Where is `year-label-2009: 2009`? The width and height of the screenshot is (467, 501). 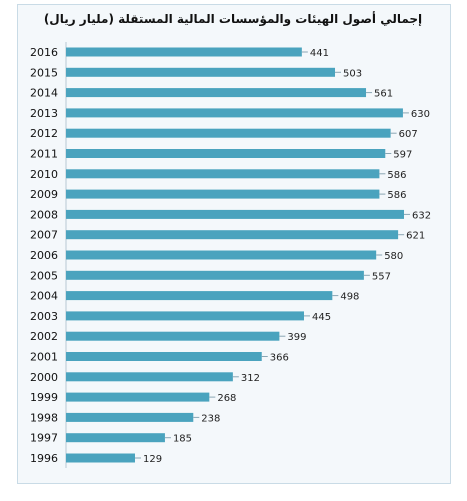 year-label-2009: 2009 is located at coordinates (44, 194).